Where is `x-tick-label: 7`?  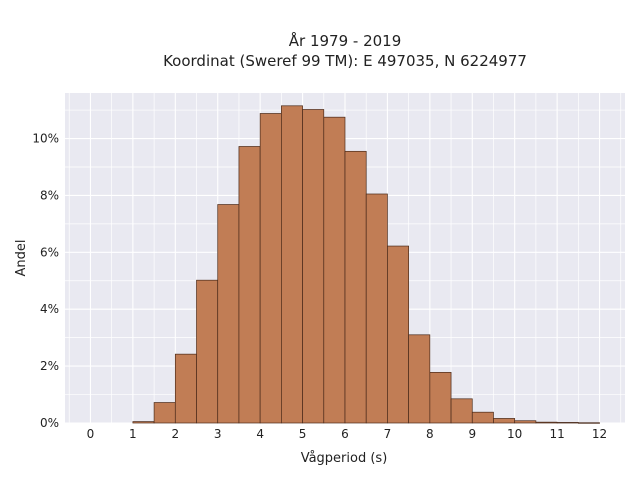
x-tick-label: 7 is located at coordinates (388, 434).